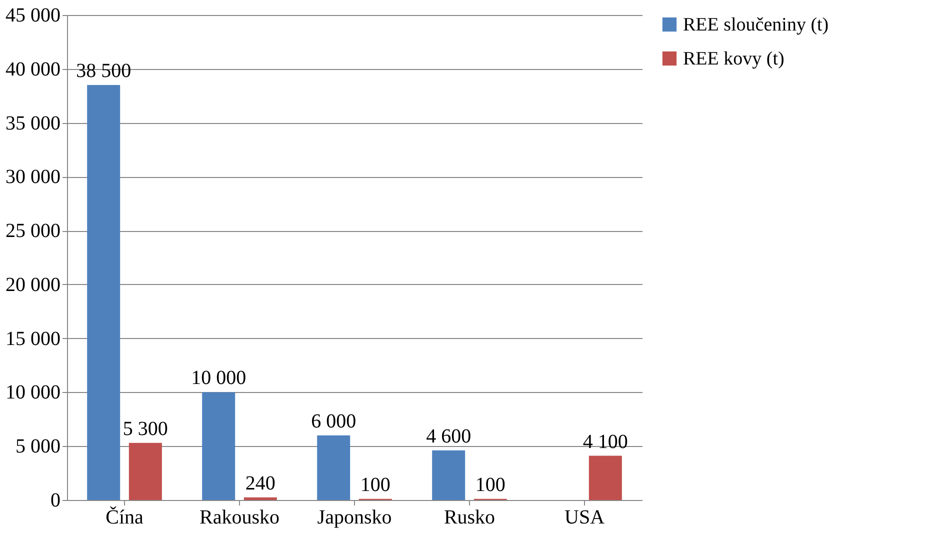  Describe the element at coordinates (33, 339) in the screenshot. I see `y-tick-label: 15 000` at that location.